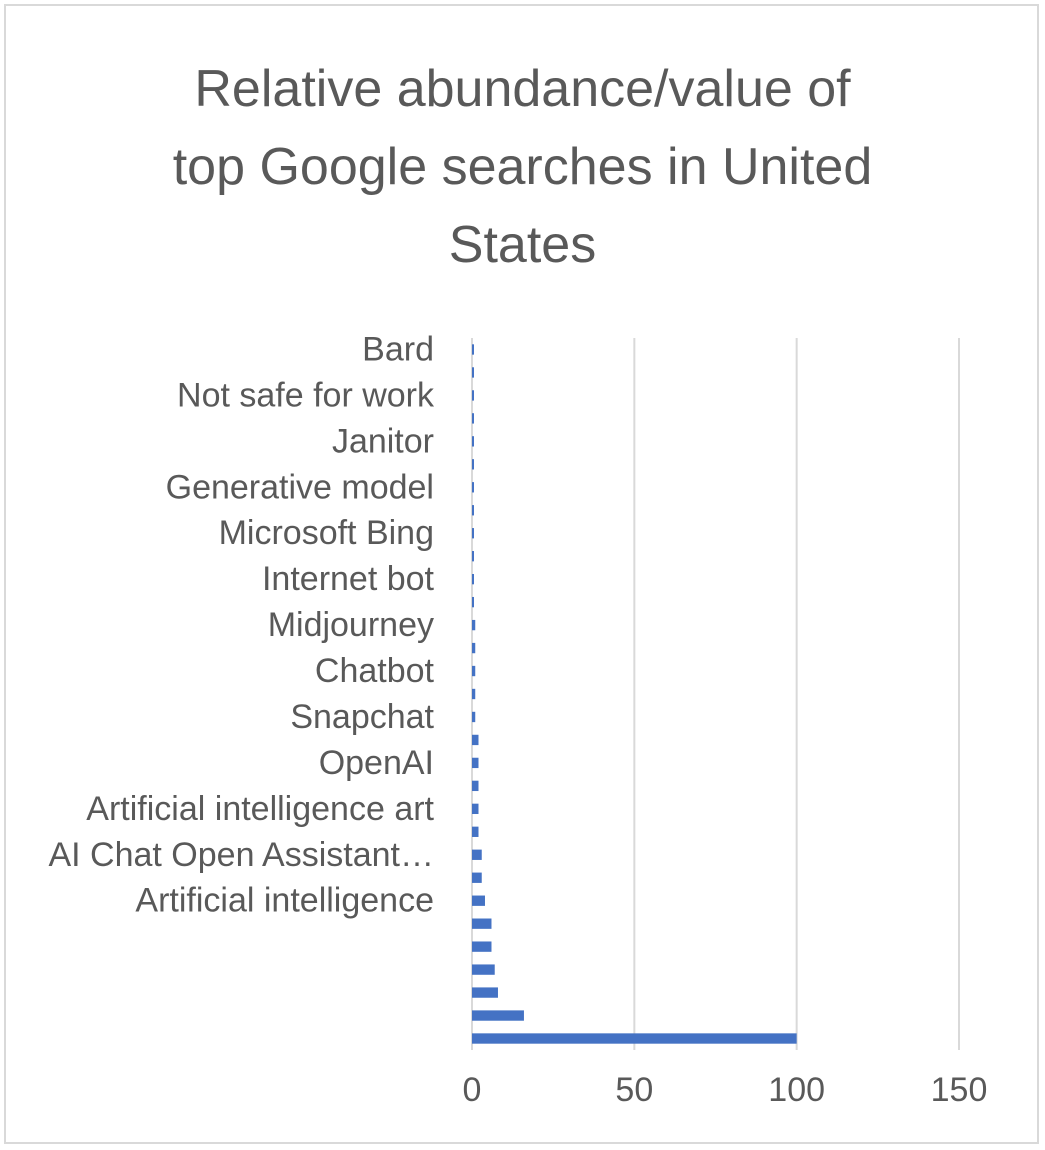 This screenshot has height=1150, width=1045. Describe the element at coordinates (326, 533) in the screenshot. I see `y-axis-label: Microsoft Bing` at that location.